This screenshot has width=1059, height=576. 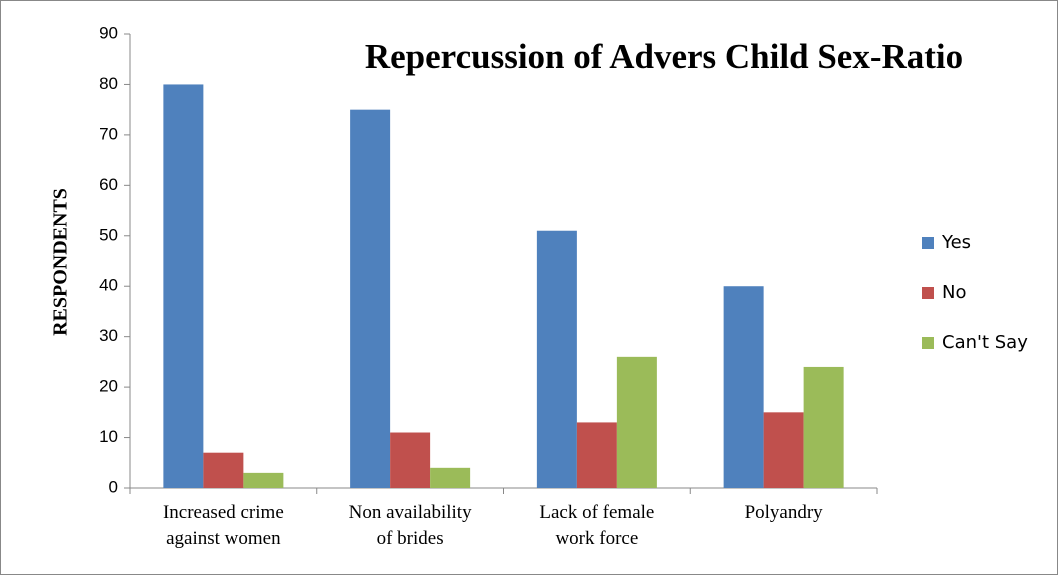 What do you see at coordinates (108, 32) in the screenshot?
I see `y-tick-label: 90` at bounding box center [108, 32].